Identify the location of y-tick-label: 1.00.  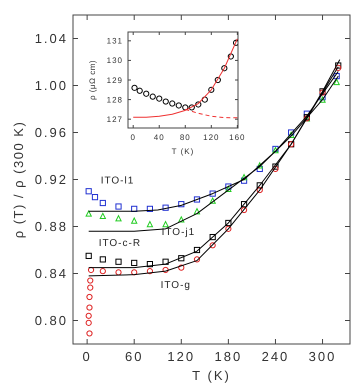
(51, 86).